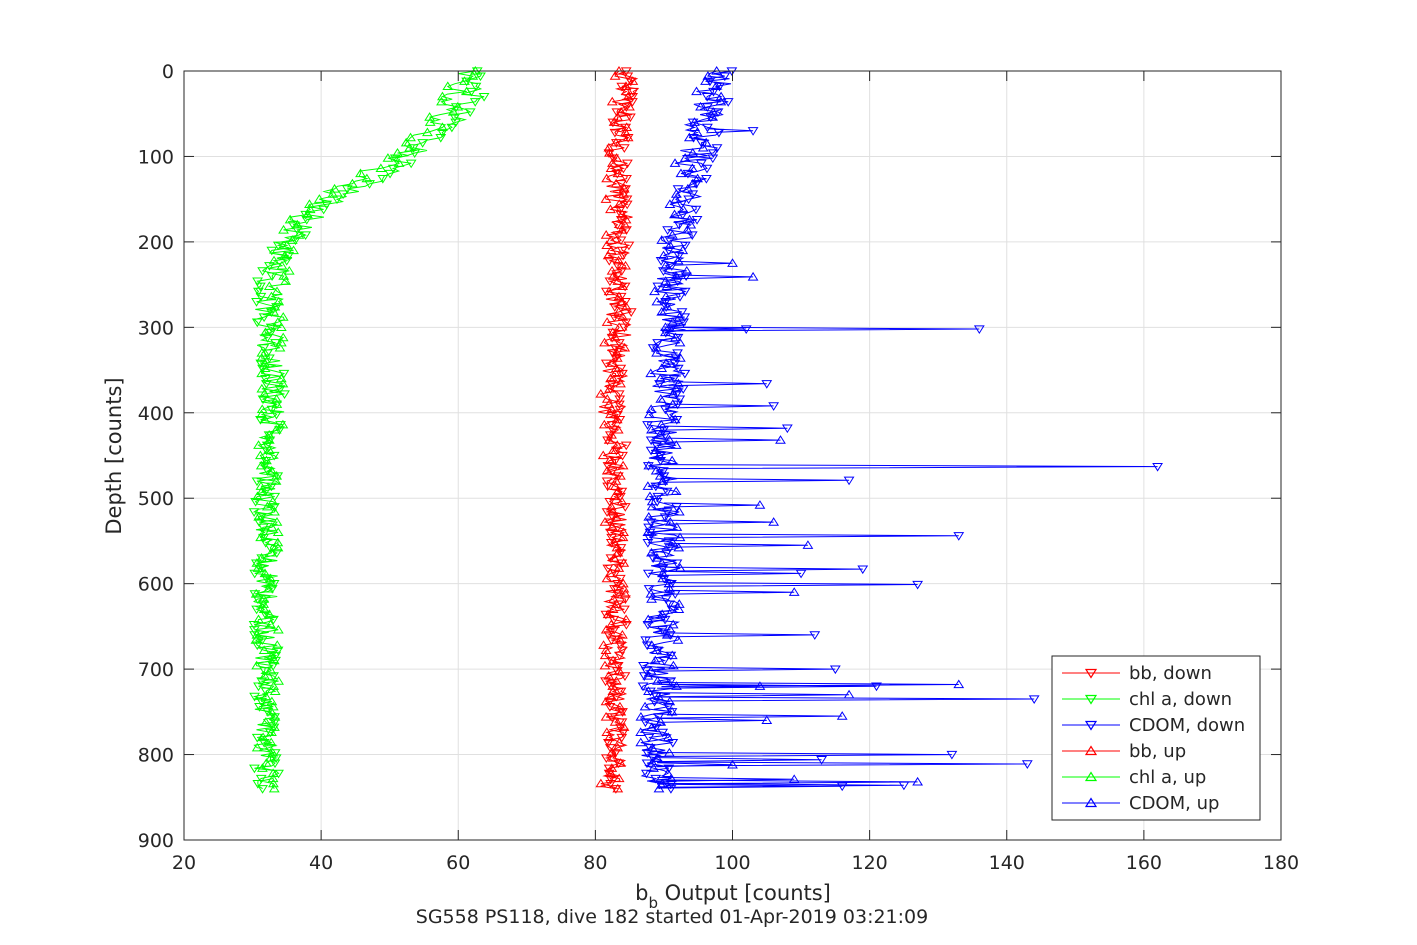 The image size is (1417, 945). I want to click on y-tick-label: 0, so click(168, 72).